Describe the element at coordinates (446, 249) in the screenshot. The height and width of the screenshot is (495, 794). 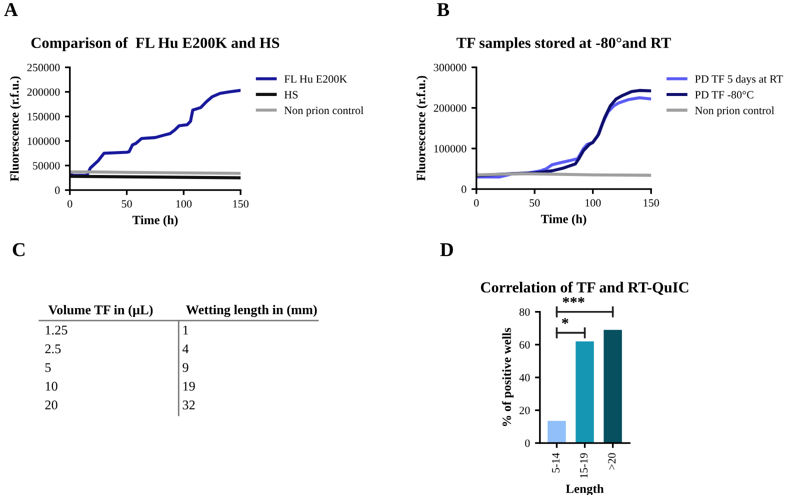
I see `text: D` at that location.